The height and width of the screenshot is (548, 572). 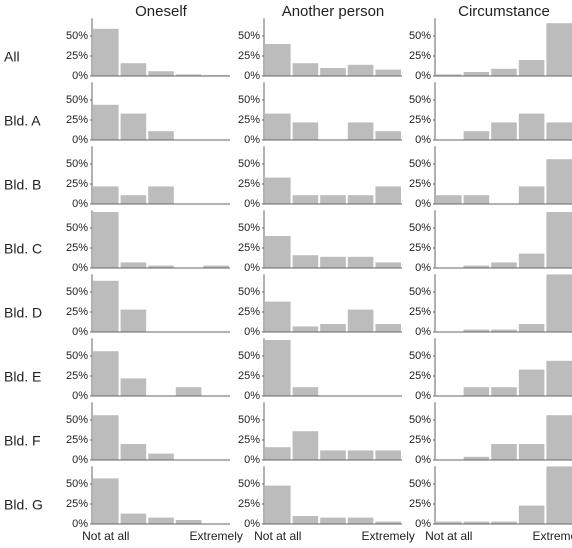 I want to click on column-title: Oneself, so click(x=161, y=11).